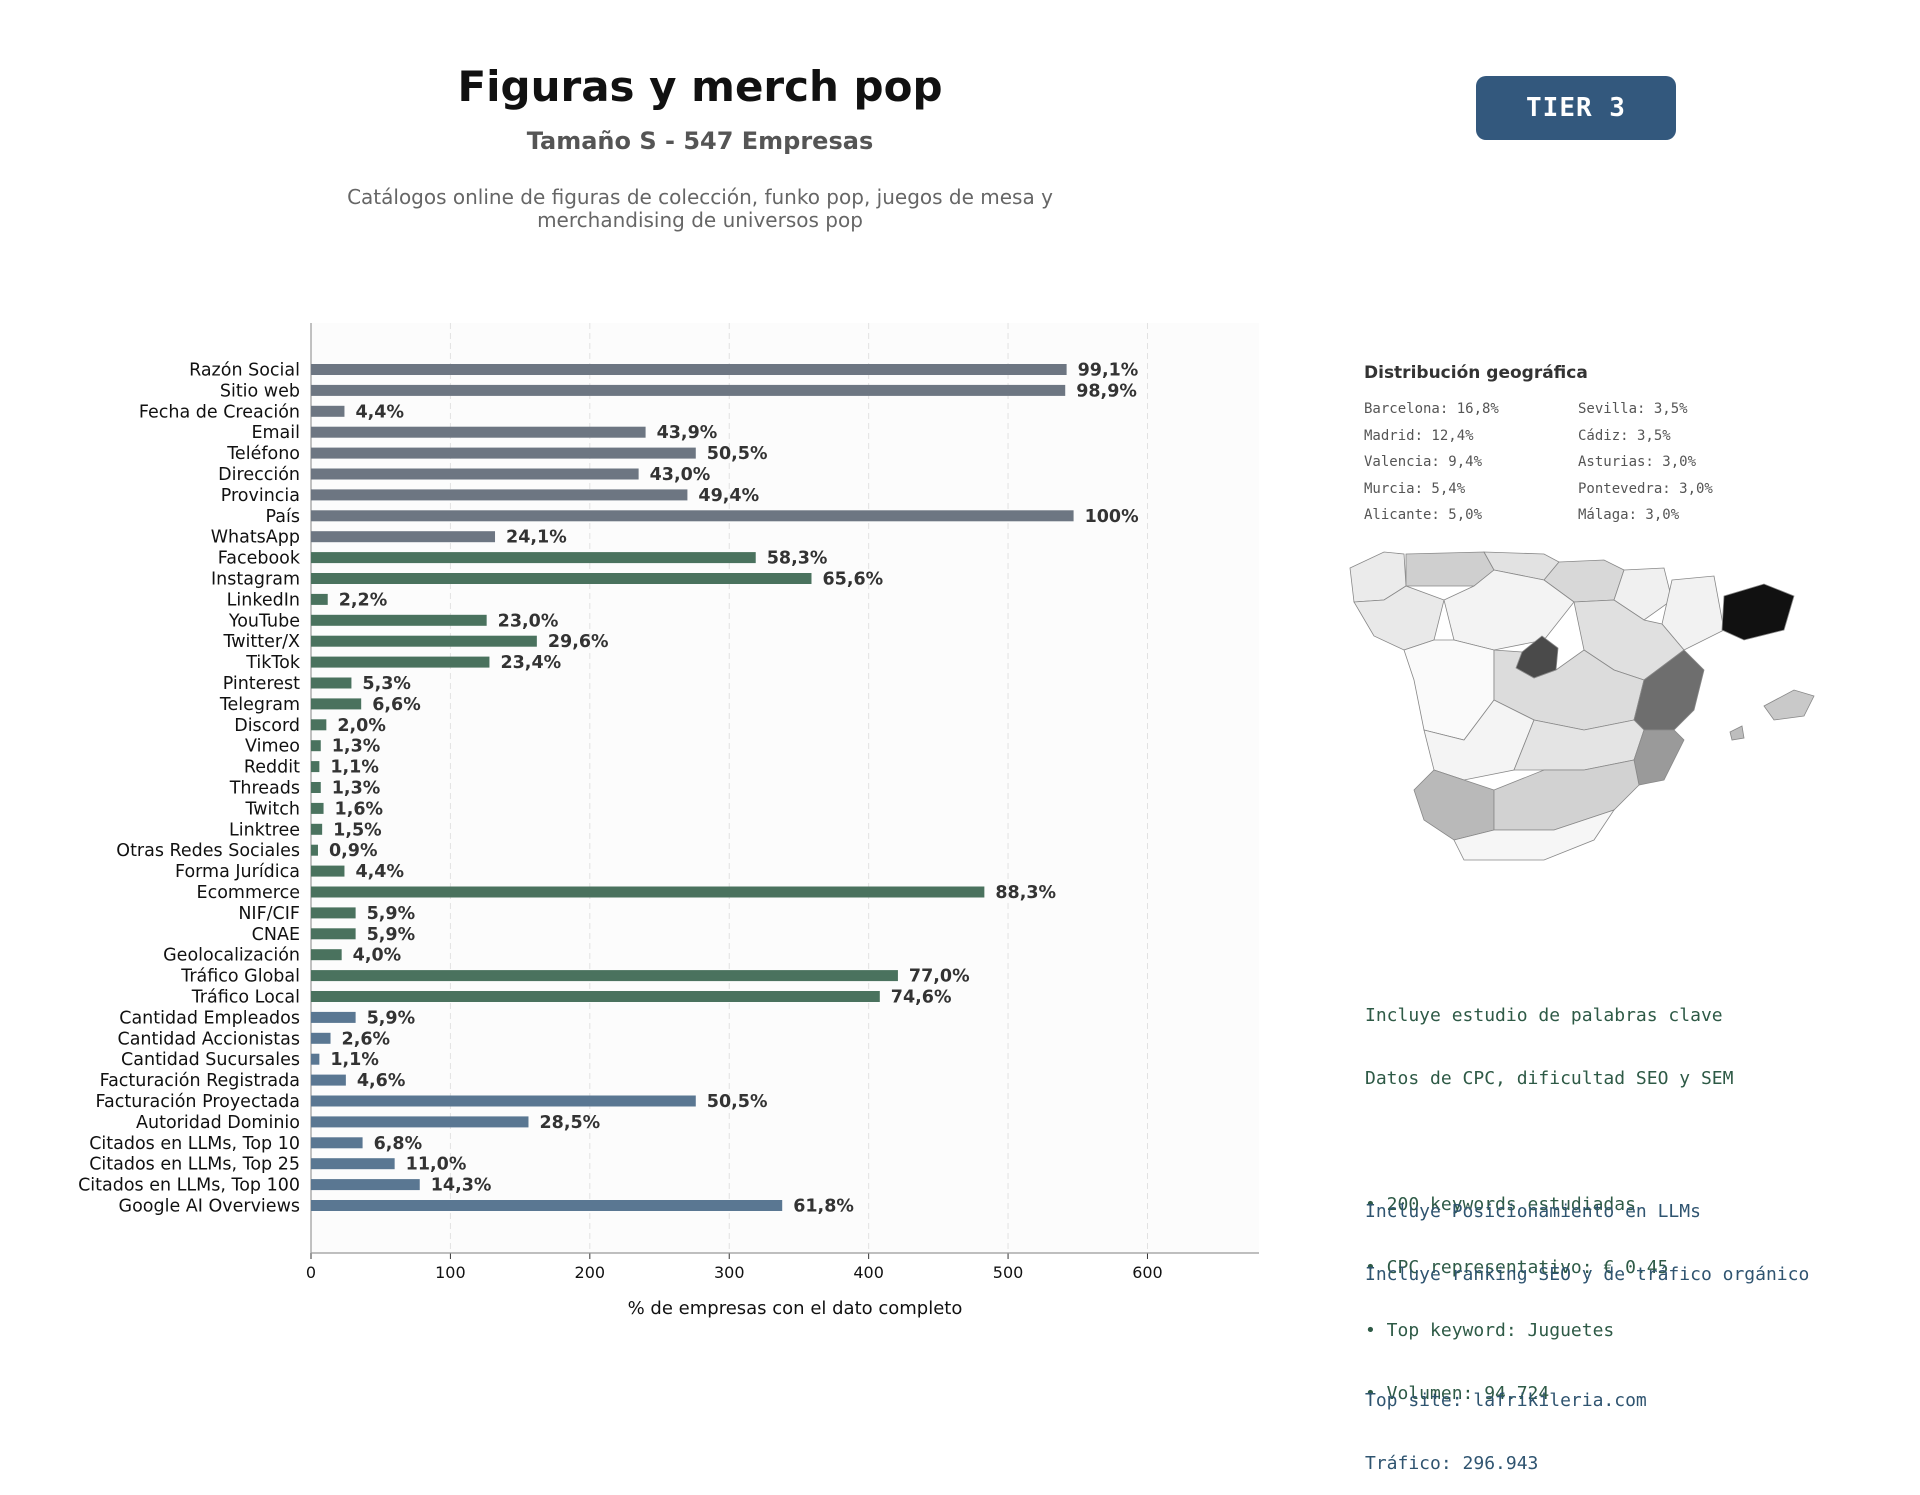  What do you see at coordinates (240, 977) in the screenshot?
I see `category-label: Tráfico Global` at bounding box center [240, 977].